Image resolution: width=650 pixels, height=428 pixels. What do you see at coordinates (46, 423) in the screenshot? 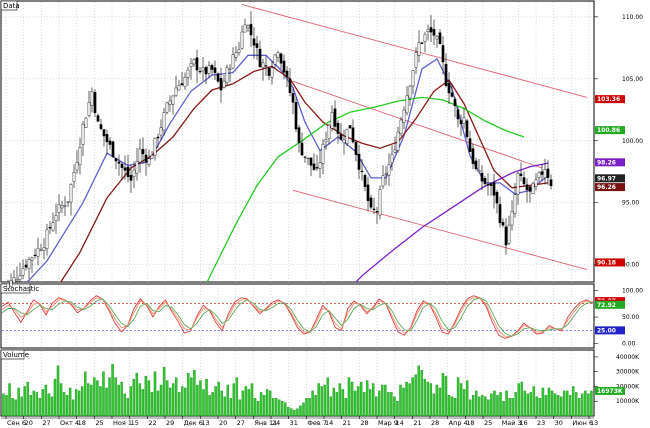
I see `x-tick-label: 27` at bounding box center [46, 423].